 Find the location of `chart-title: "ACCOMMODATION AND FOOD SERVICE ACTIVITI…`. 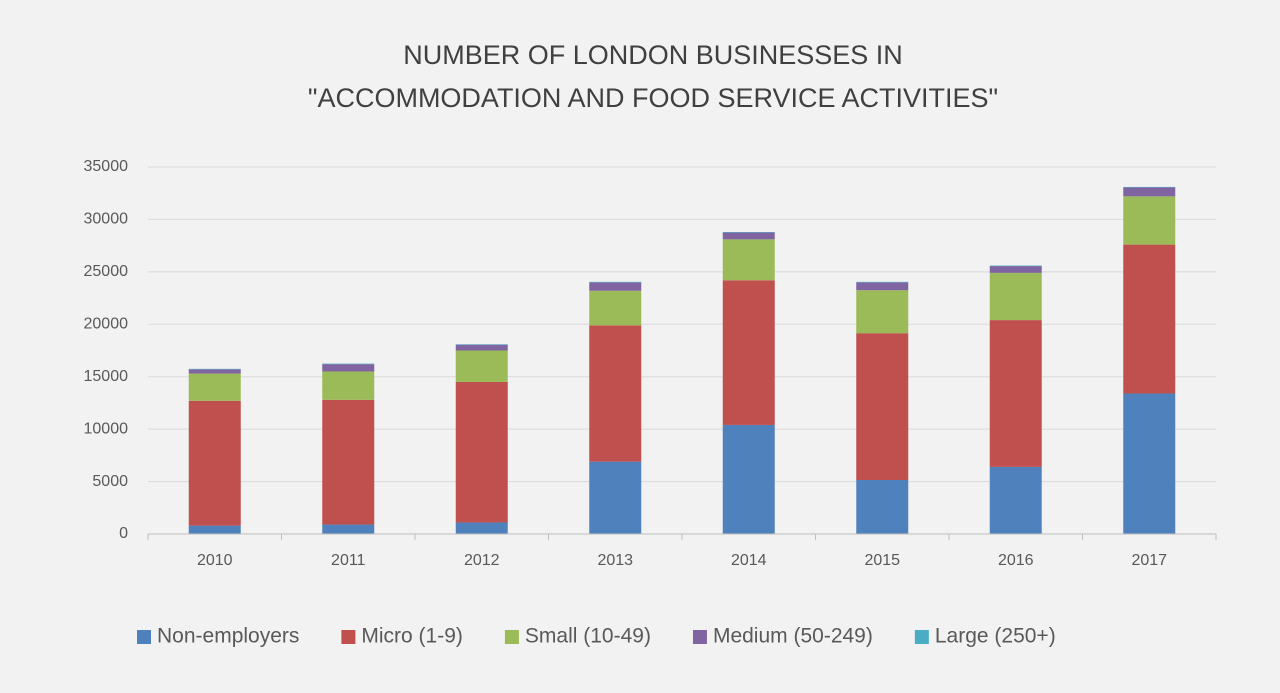

chart-title: "ACCOMMODATION AND FOOD SERVICE ACTIVITI… is located at coordinates (653, 98).